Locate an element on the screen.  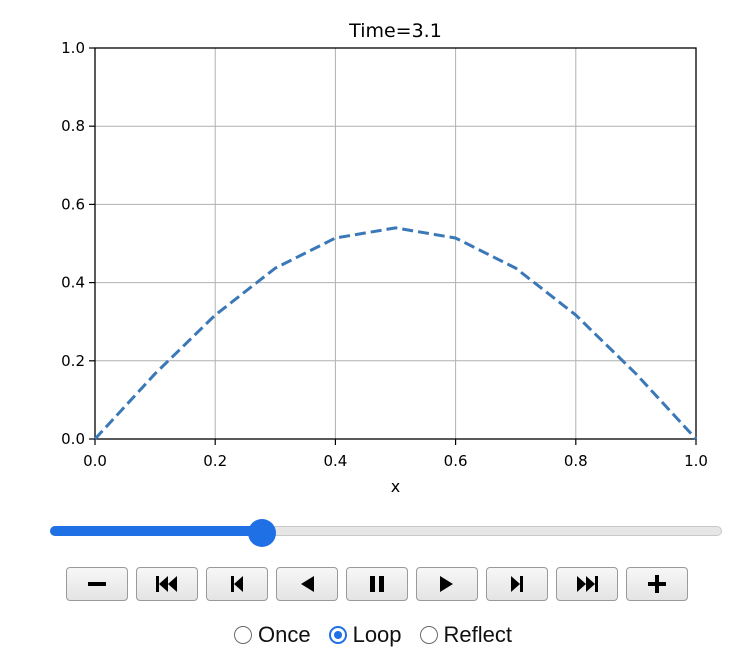
x-tick-label: 0.2 is located at coordinates (215, 461).